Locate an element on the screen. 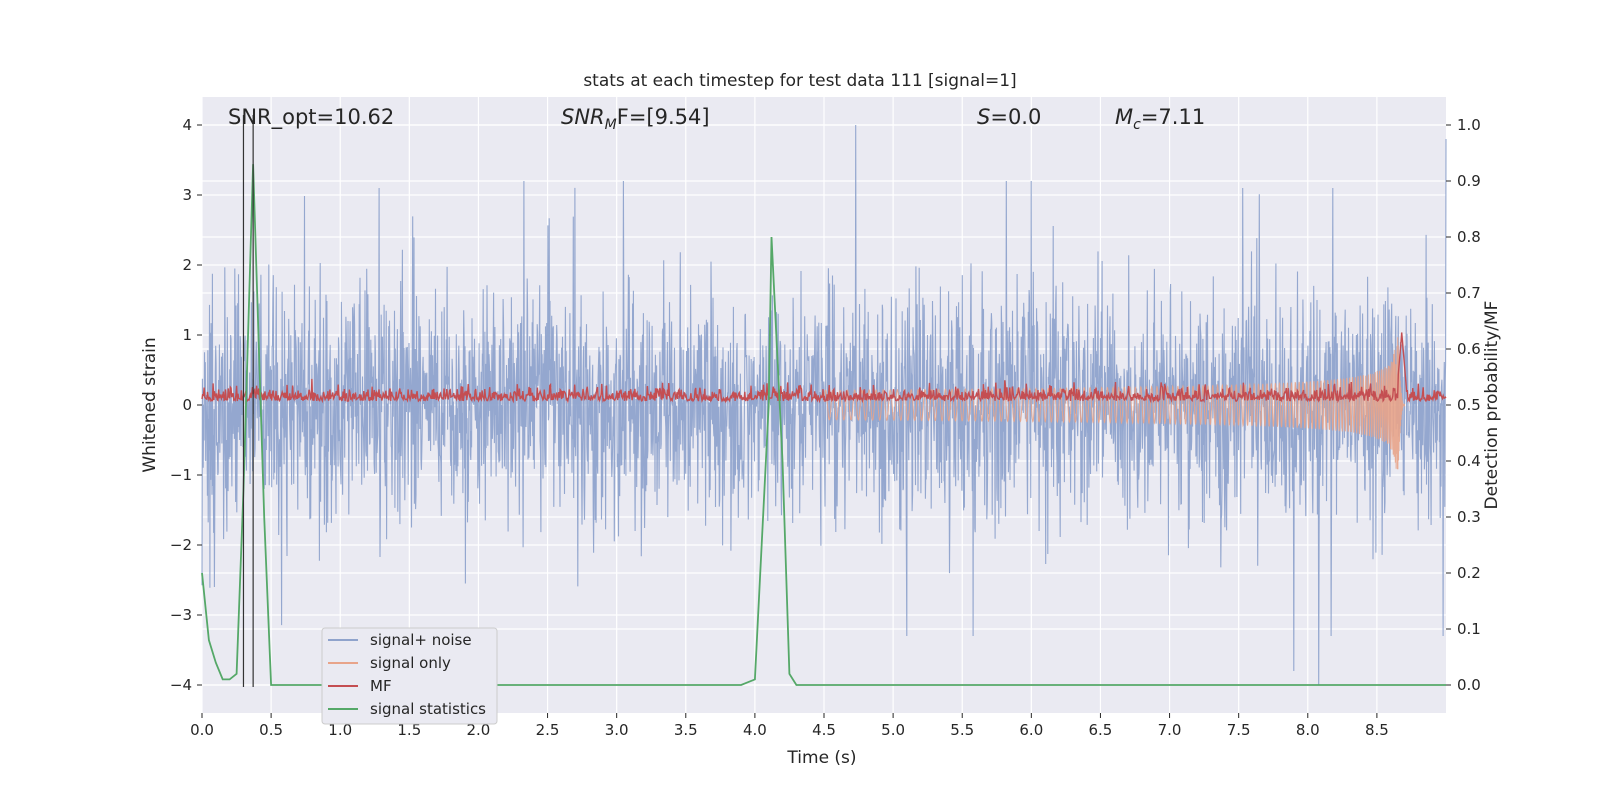  x-tick-label: 3.0 is located at coordinates (617, 730).